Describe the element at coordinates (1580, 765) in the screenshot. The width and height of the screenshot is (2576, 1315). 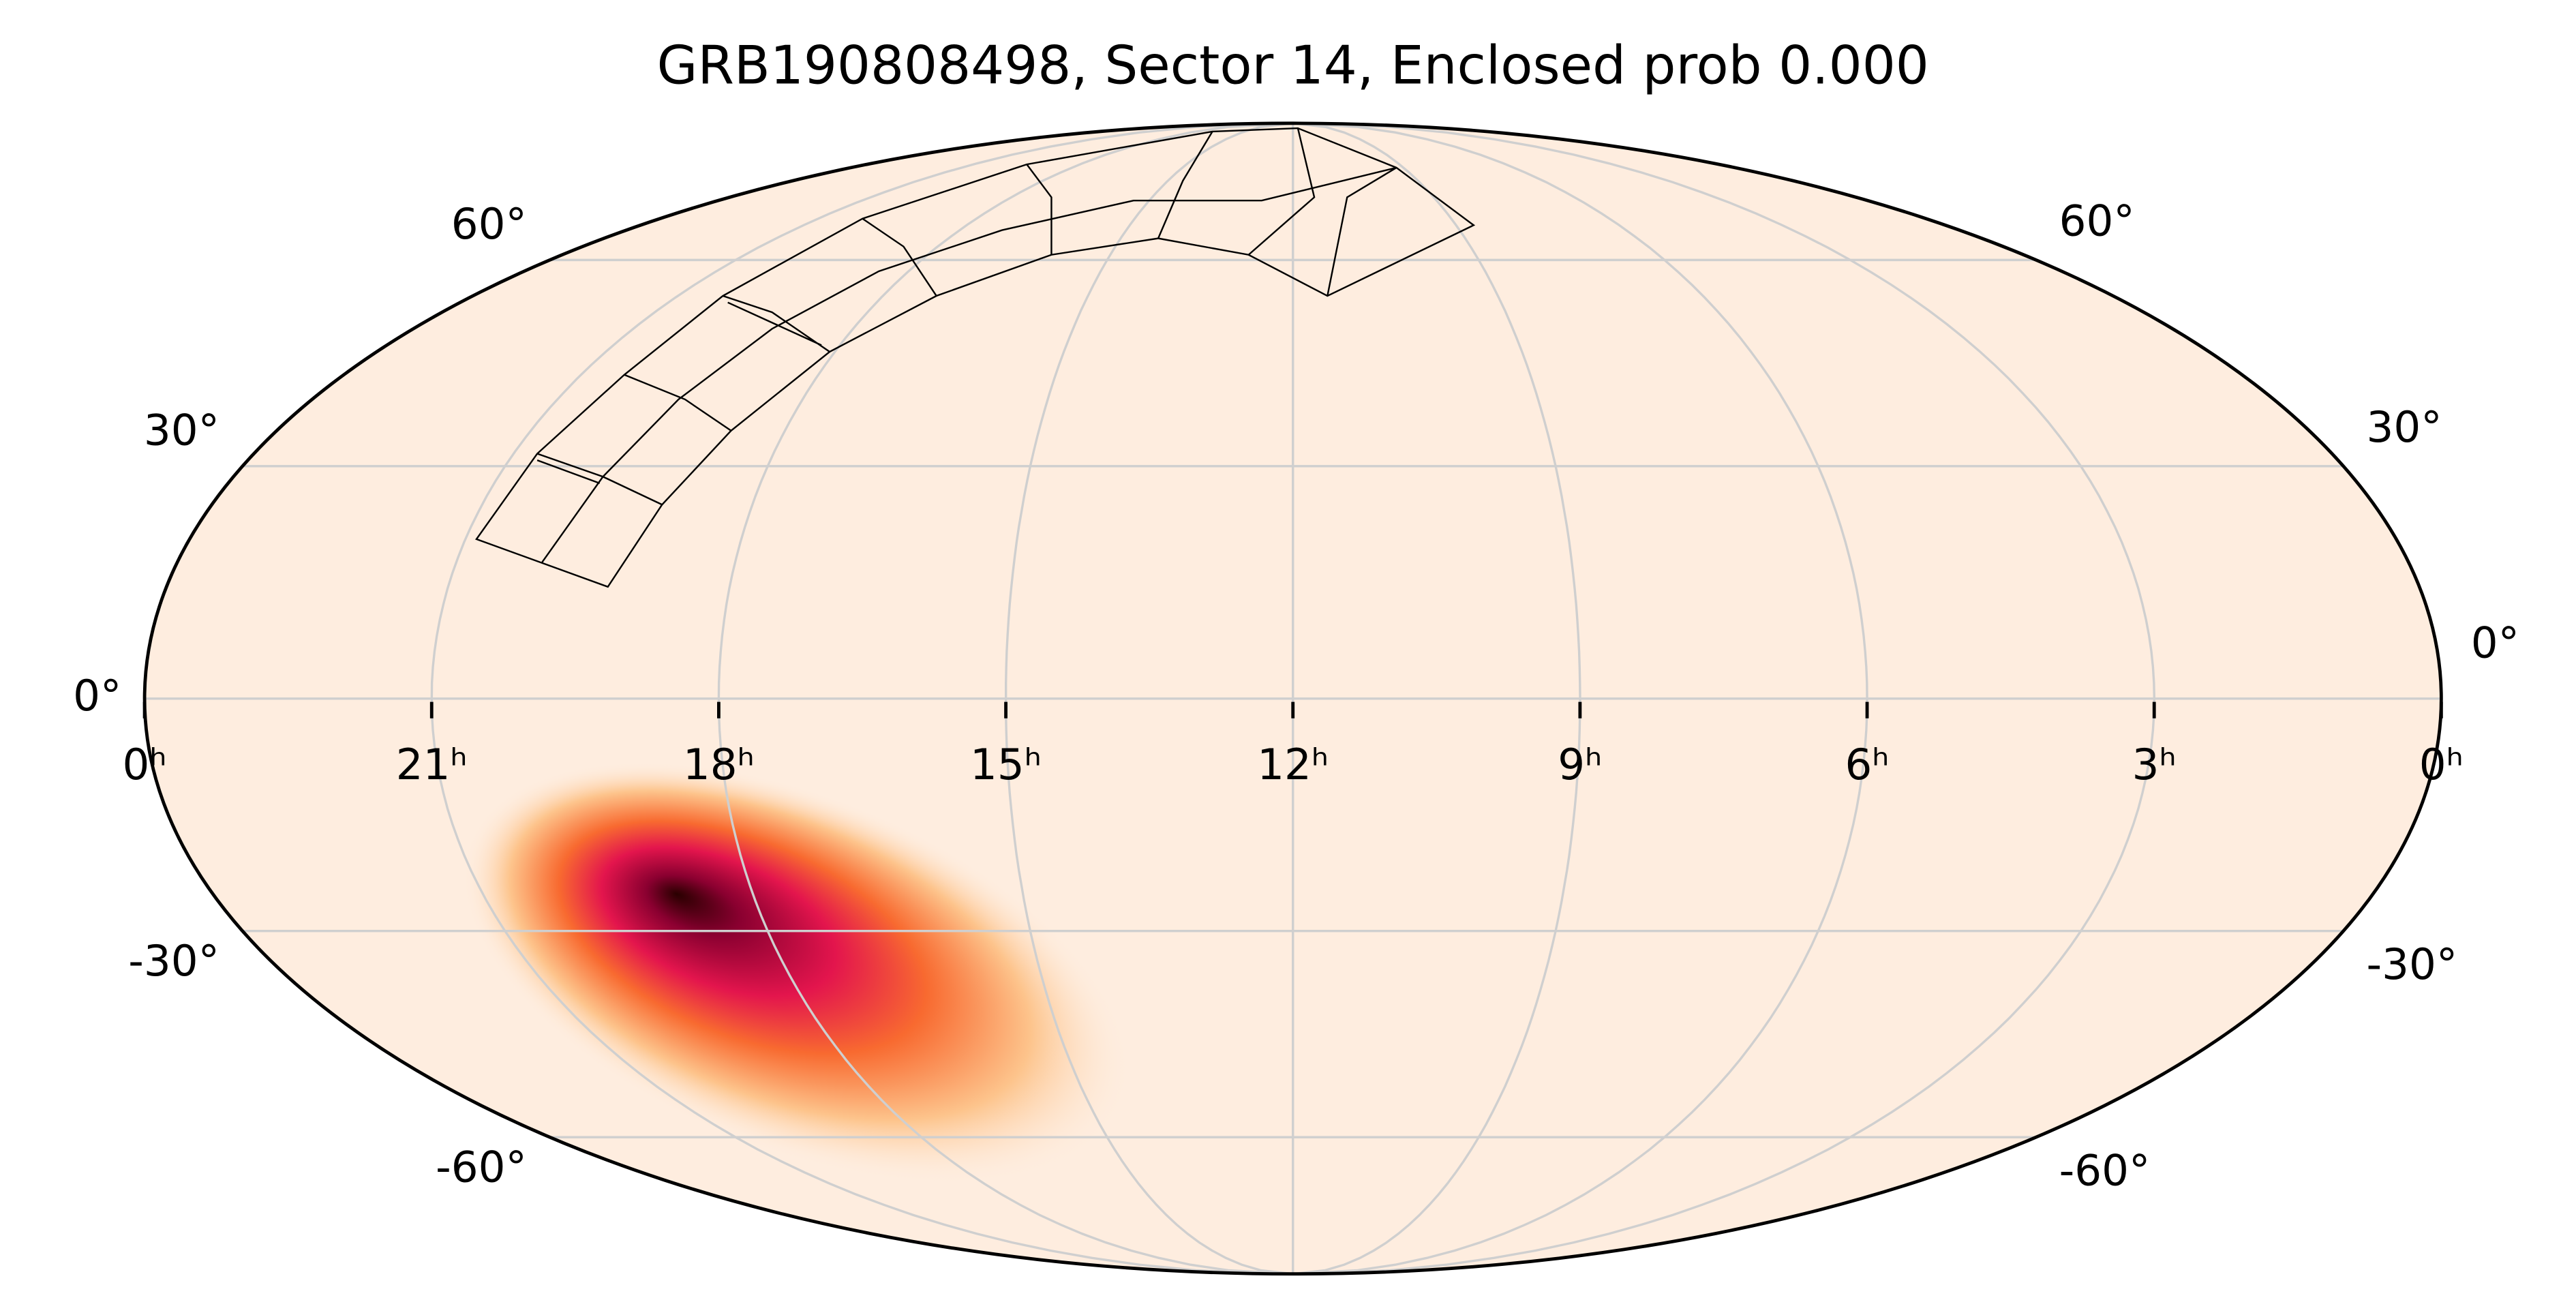
I see `x-tick-label: 9ʰ` at that location.